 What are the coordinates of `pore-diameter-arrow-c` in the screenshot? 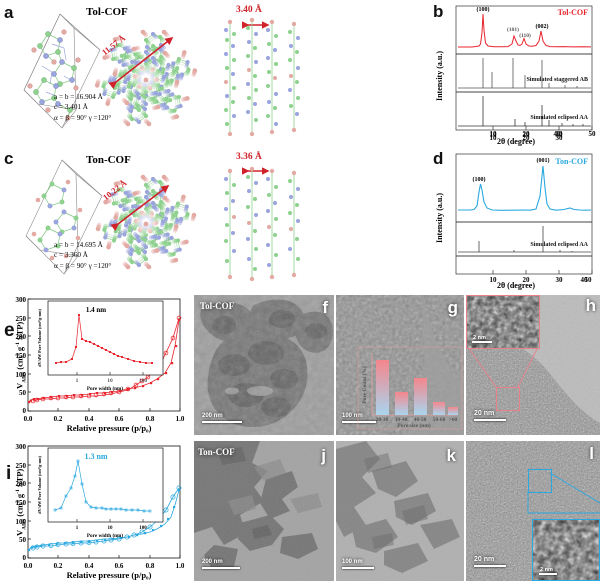 It's located at (140, 208).